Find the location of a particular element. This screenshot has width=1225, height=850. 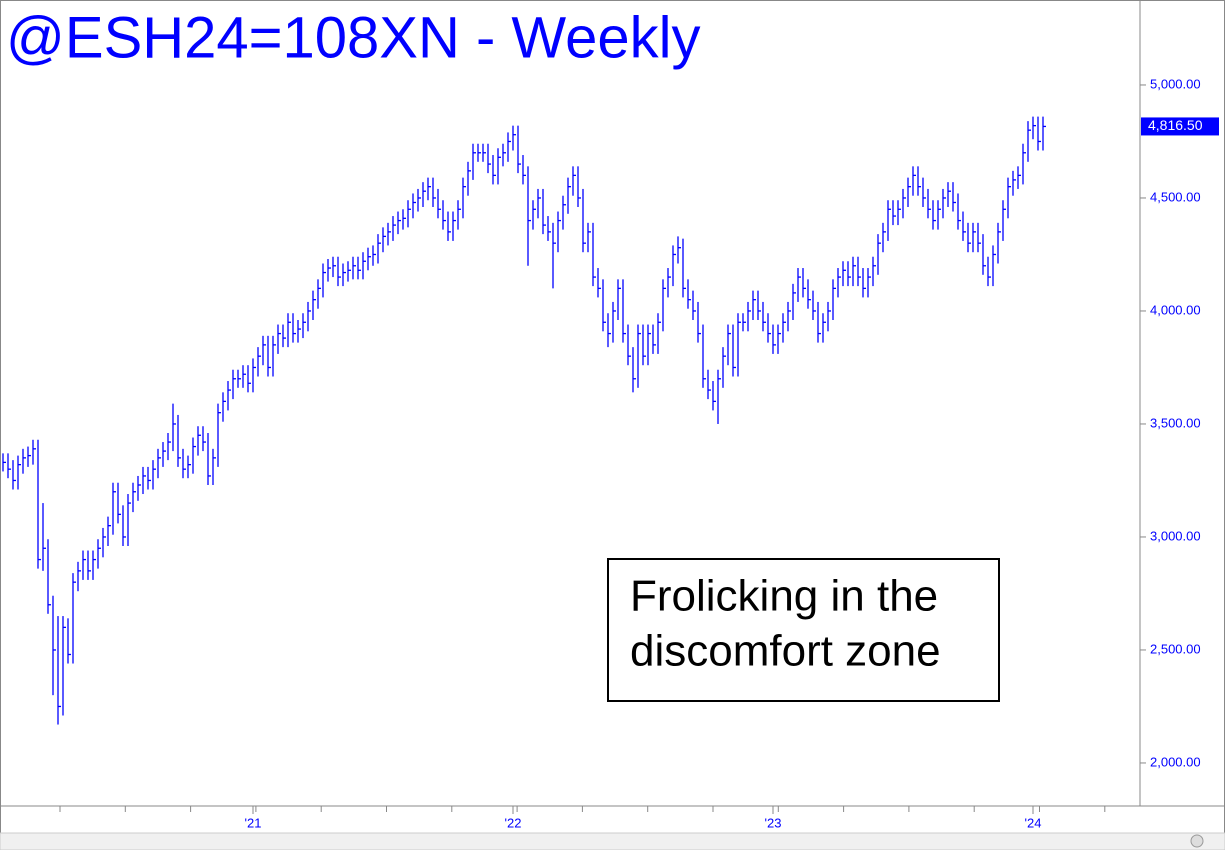

annotation-line: discomfort zone is located at coordinates (785, 651).